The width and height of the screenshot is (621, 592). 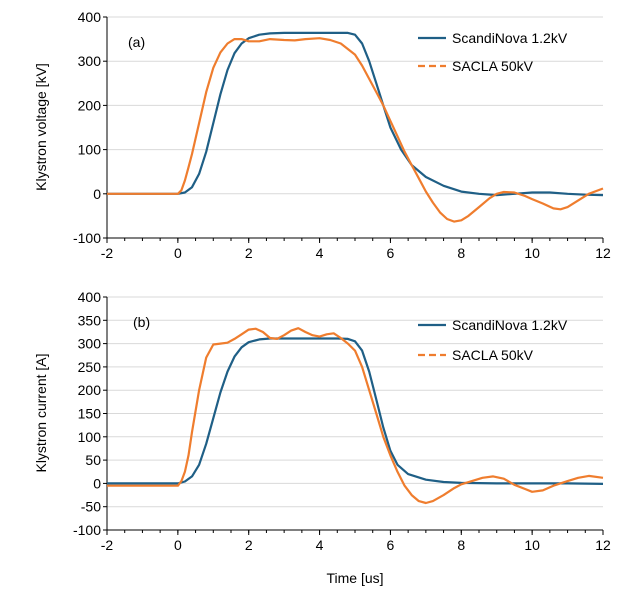 I want to click on y-axis-title: Klystron voltage [kV], so click(x=41, y=127).